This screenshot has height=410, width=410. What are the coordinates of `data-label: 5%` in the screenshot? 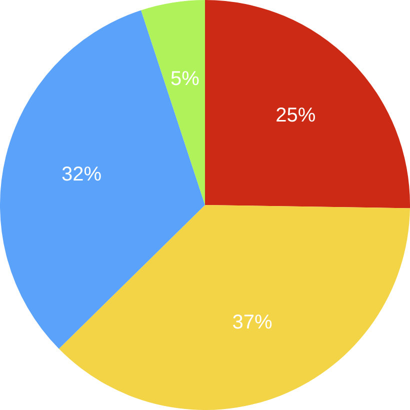 It's located at (185, 79).